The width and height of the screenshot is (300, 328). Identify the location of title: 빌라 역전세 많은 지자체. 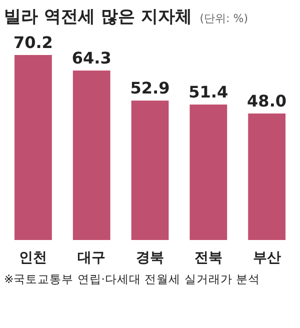
(98, 17).